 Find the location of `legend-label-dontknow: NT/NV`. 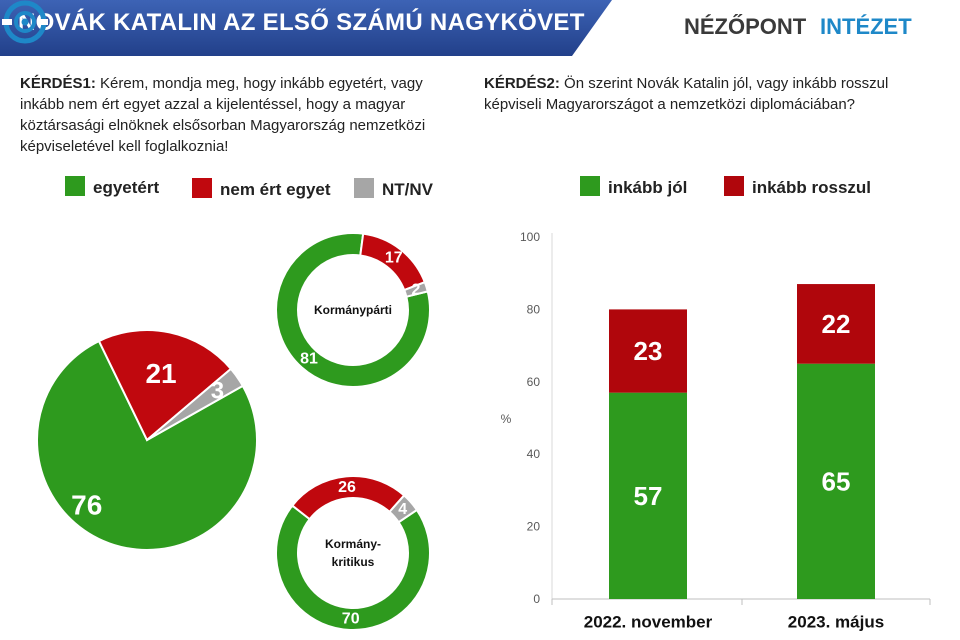

legend-label-dontknow: NT/NV is located at coordinates (407, 189).